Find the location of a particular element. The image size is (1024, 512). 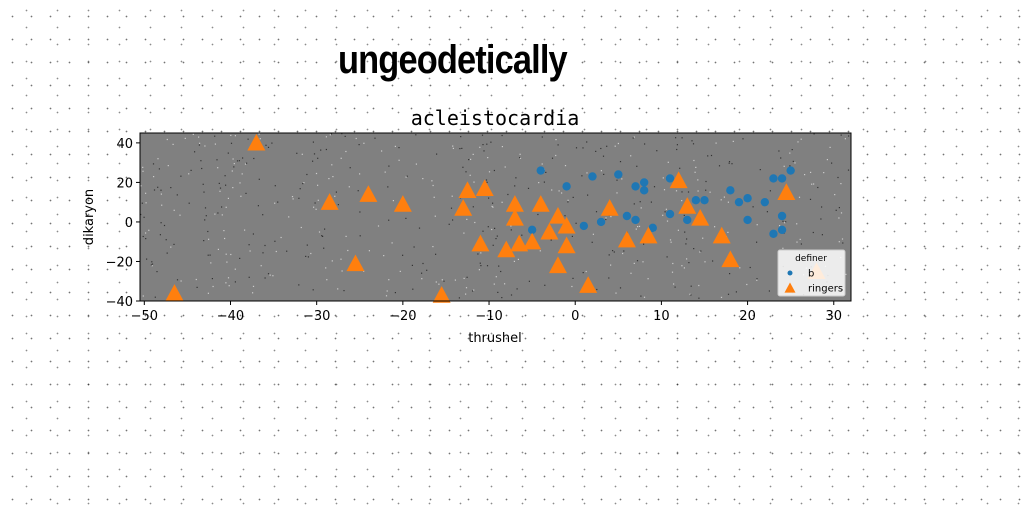

x-tick-label: 30 is located at coordinates (833, 316).